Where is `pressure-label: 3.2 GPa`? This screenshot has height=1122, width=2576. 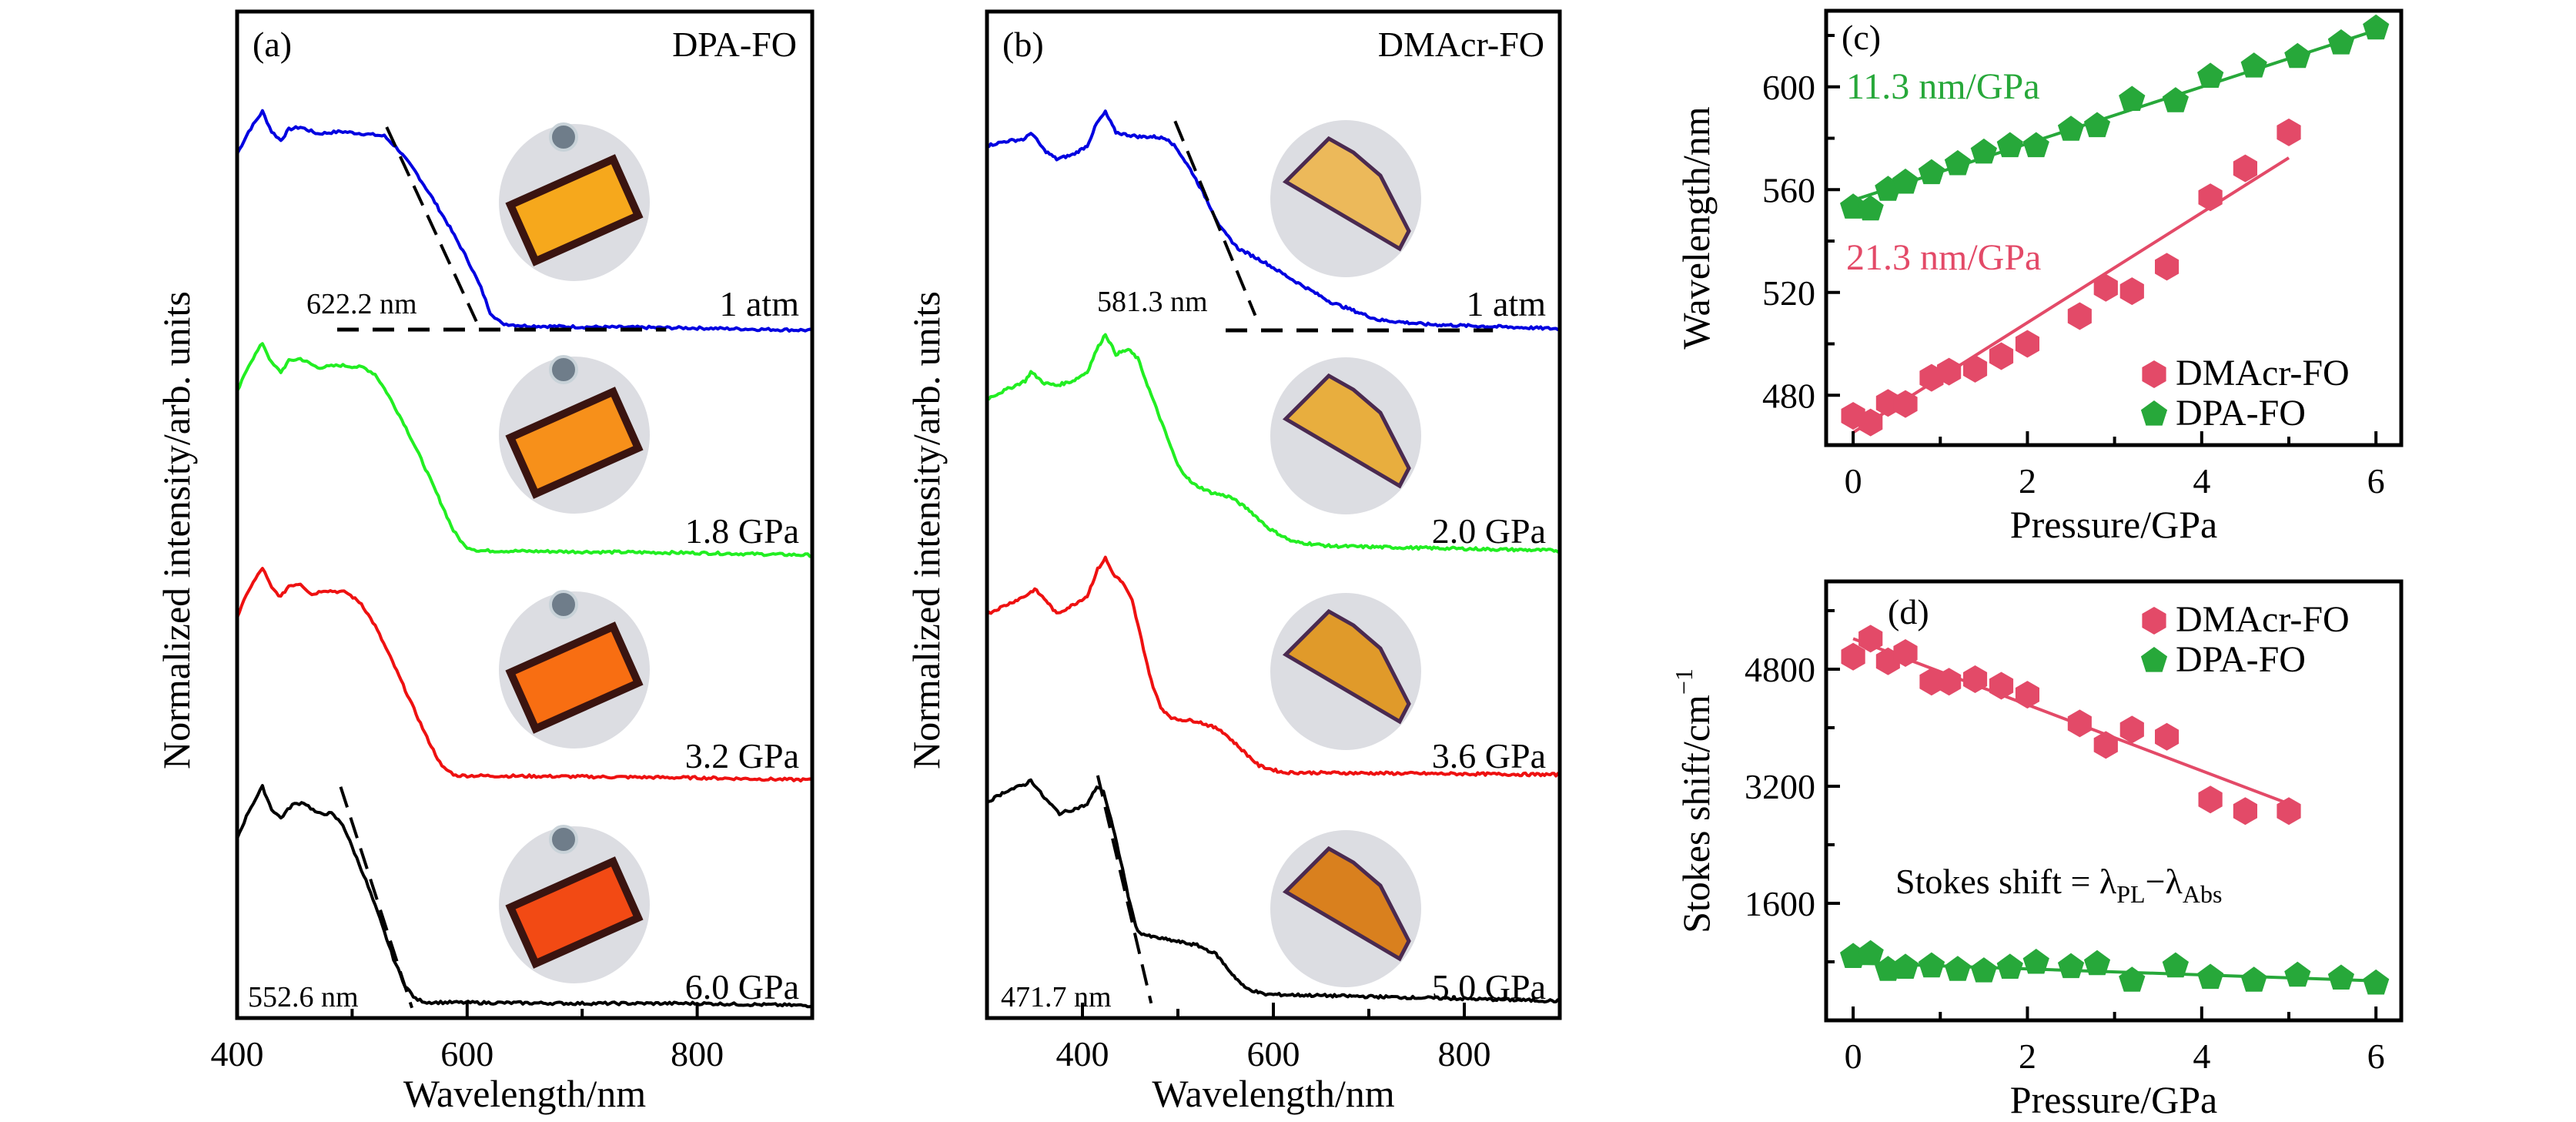 pressure-label: 3.2 GPa is located at coordinates (742, 755).